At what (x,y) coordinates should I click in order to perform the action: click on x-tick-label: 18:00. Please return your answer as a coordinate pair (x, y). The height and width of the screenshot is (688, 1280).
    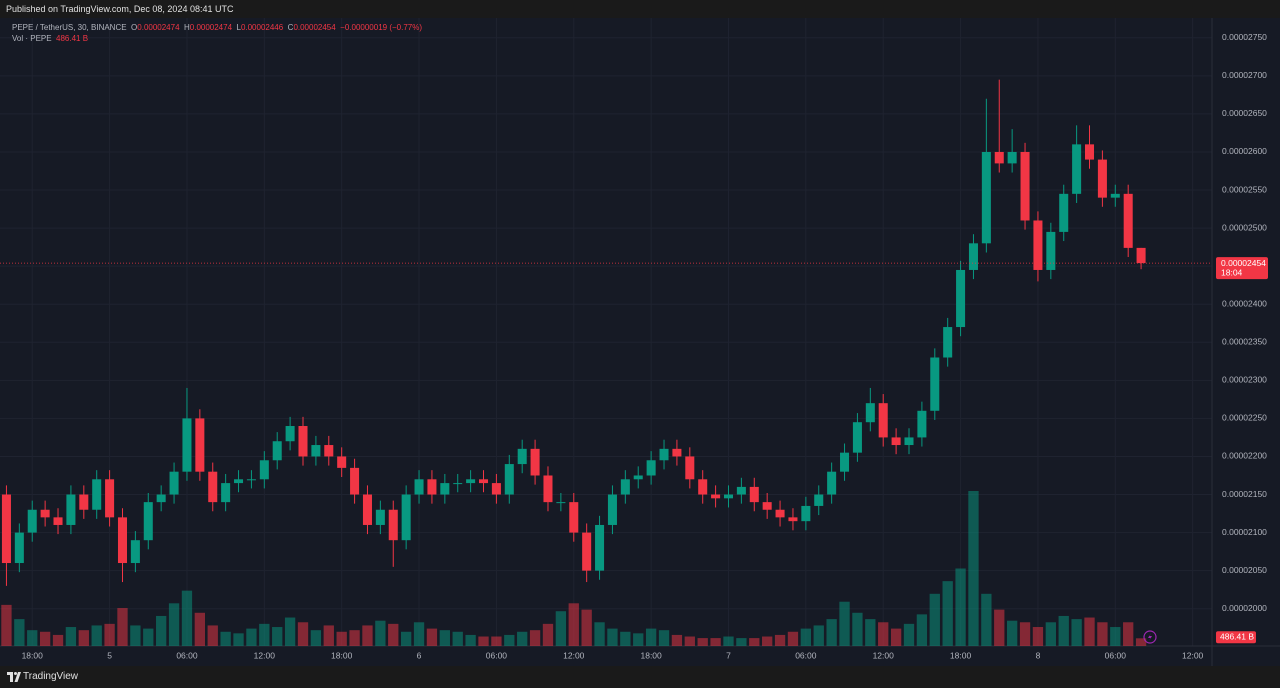
    Looking at the image, I should click on (342, 655).